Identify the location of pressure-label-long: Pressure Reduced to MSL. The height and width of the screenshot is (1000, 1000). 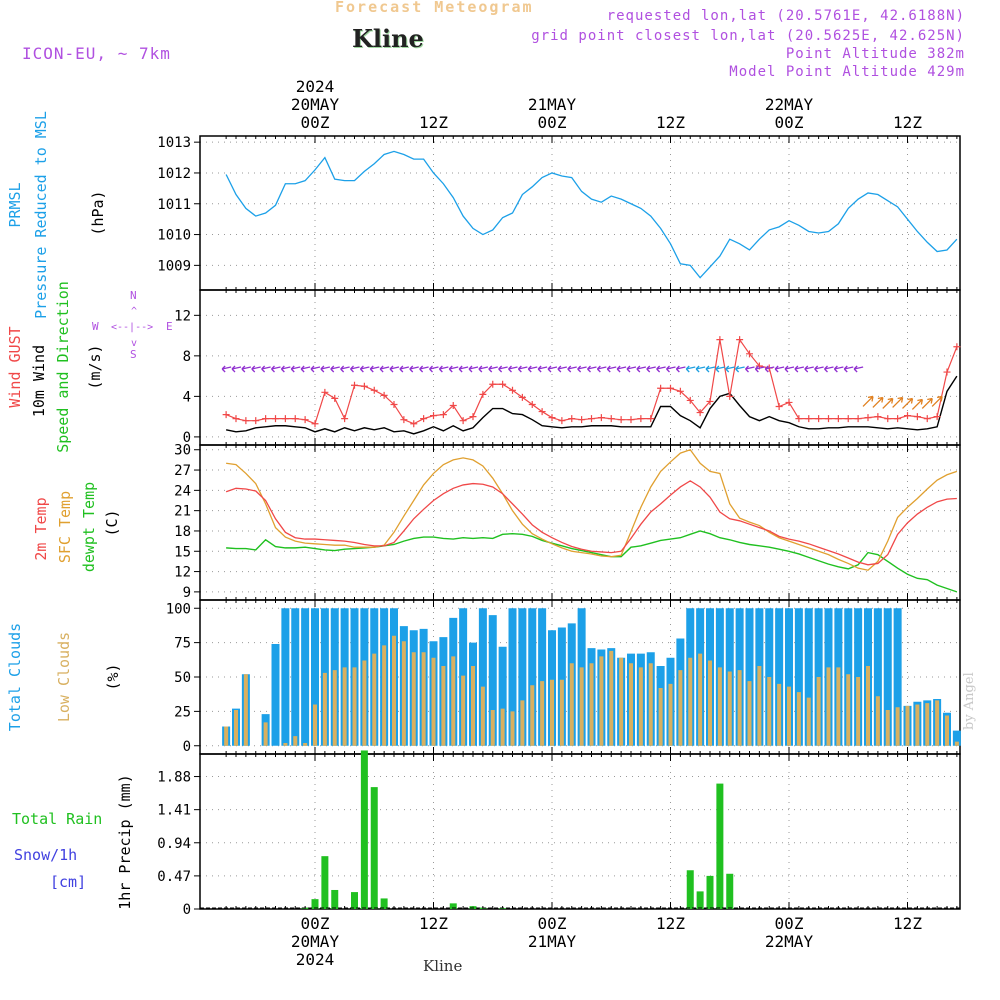
(41, 215).